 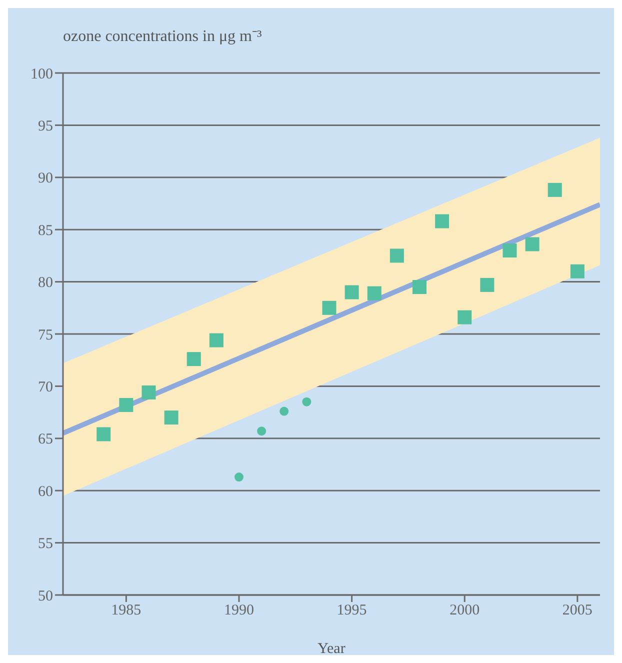 What do you see at coordinates (45, 492) in the screenshot?
I see `y-tick-label: 60` at bounding box center [45, 492].